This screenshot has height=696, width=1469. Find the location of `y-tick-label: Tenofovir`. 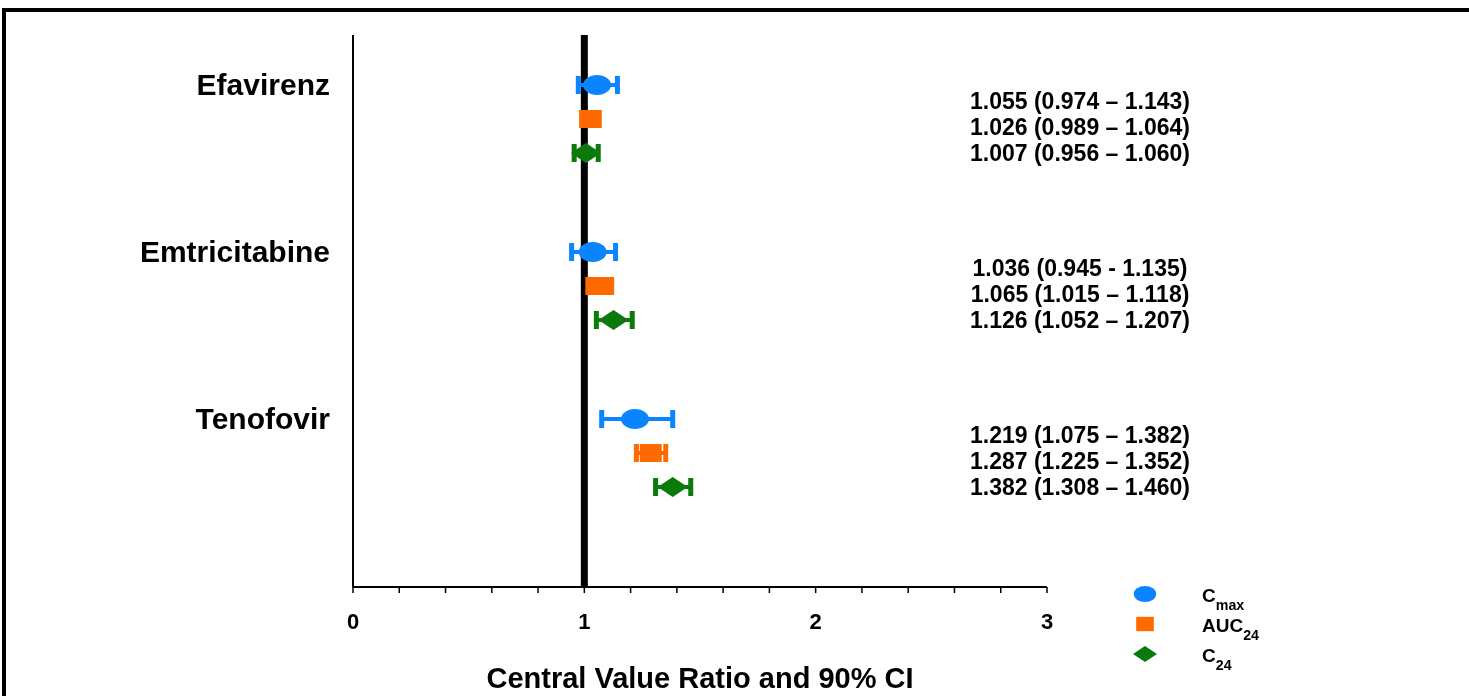

y-tick-label: Tenofovir is located at coordinates (263, 418).